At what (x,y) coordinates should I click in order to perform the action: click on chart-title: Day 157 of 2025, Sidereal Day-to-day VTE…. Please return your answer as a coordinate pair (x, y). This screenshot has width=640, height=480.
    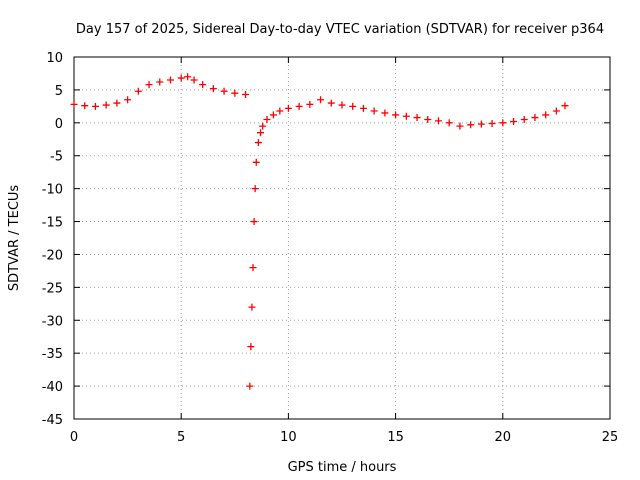
    Looking at the image, I should click on (340, 29).